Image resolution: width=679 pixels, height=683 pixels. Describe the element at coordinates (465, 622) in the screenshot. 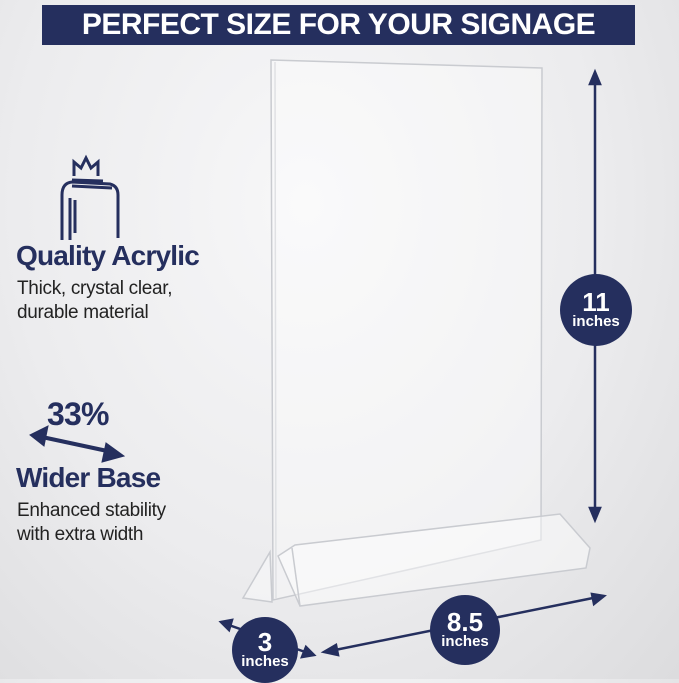

I see `width-value: 8.5` at that location.